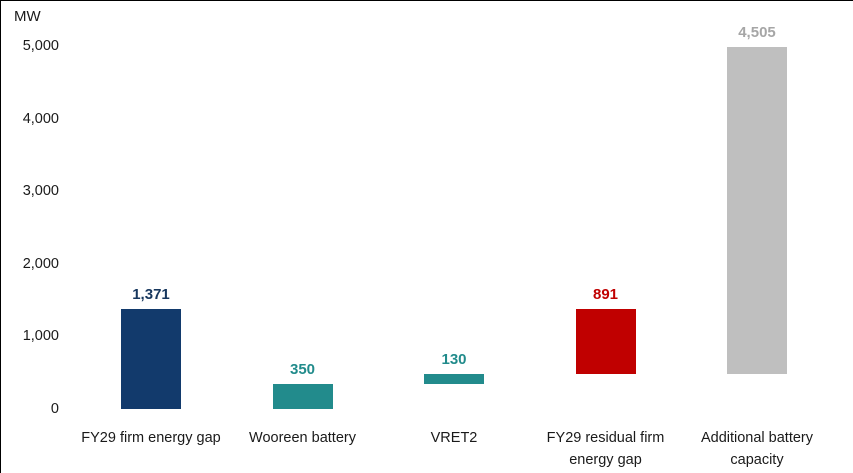 This screenshot has height=473, width=853. I want to click on category-label-fy29-residual-firm-energy-gap: FY29 residual firm energy gap, so click(605, 449).